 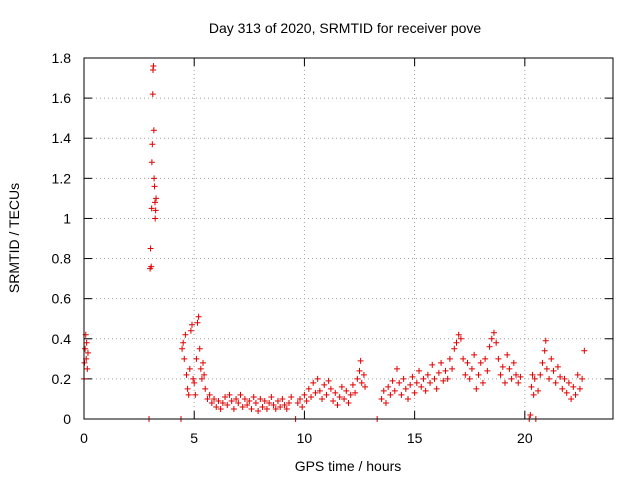 What do you see at coordinates (67, 419) in the screenshot?
I see `y-tick-label: 0` at bounding box center [67, 419].